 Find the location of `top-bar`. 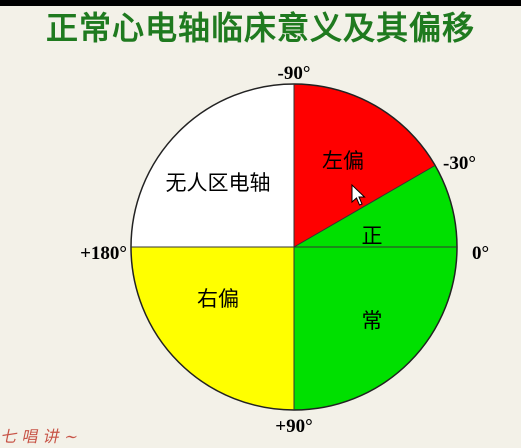

top-bar is located at coordinates (260, 3).